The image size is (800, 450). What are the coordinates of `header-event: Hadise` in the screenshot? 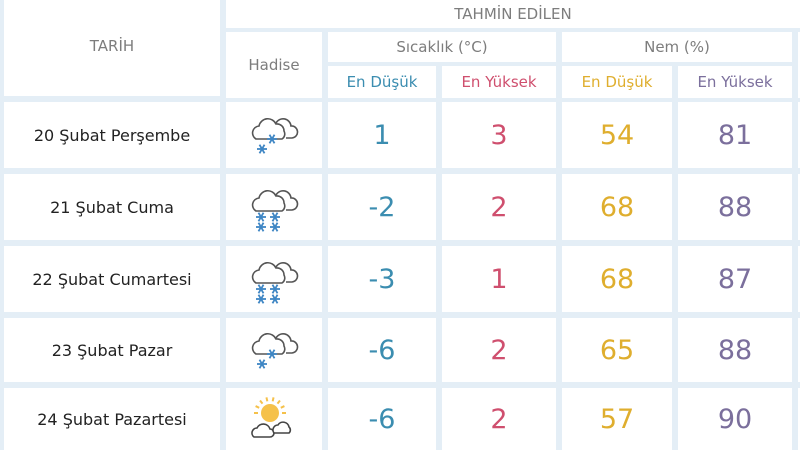 It's located at (274, 65).